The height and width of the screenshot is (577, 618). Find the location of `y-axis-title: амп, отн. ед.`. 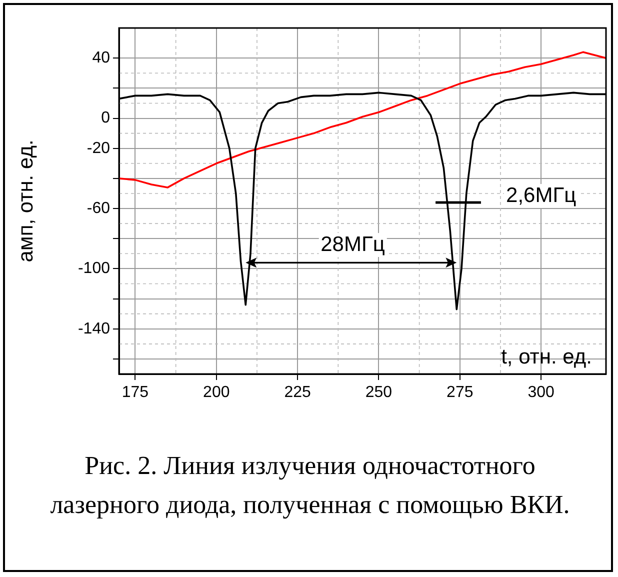

y-axis-title: амп, отн. ед. is located at coordinates (26, 201).